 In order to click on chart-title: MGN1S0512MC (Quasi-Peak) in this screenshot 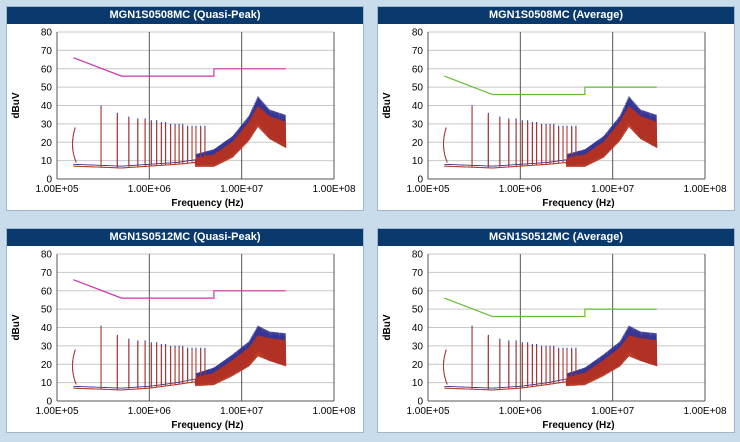, I will do `click(185, 237)`.